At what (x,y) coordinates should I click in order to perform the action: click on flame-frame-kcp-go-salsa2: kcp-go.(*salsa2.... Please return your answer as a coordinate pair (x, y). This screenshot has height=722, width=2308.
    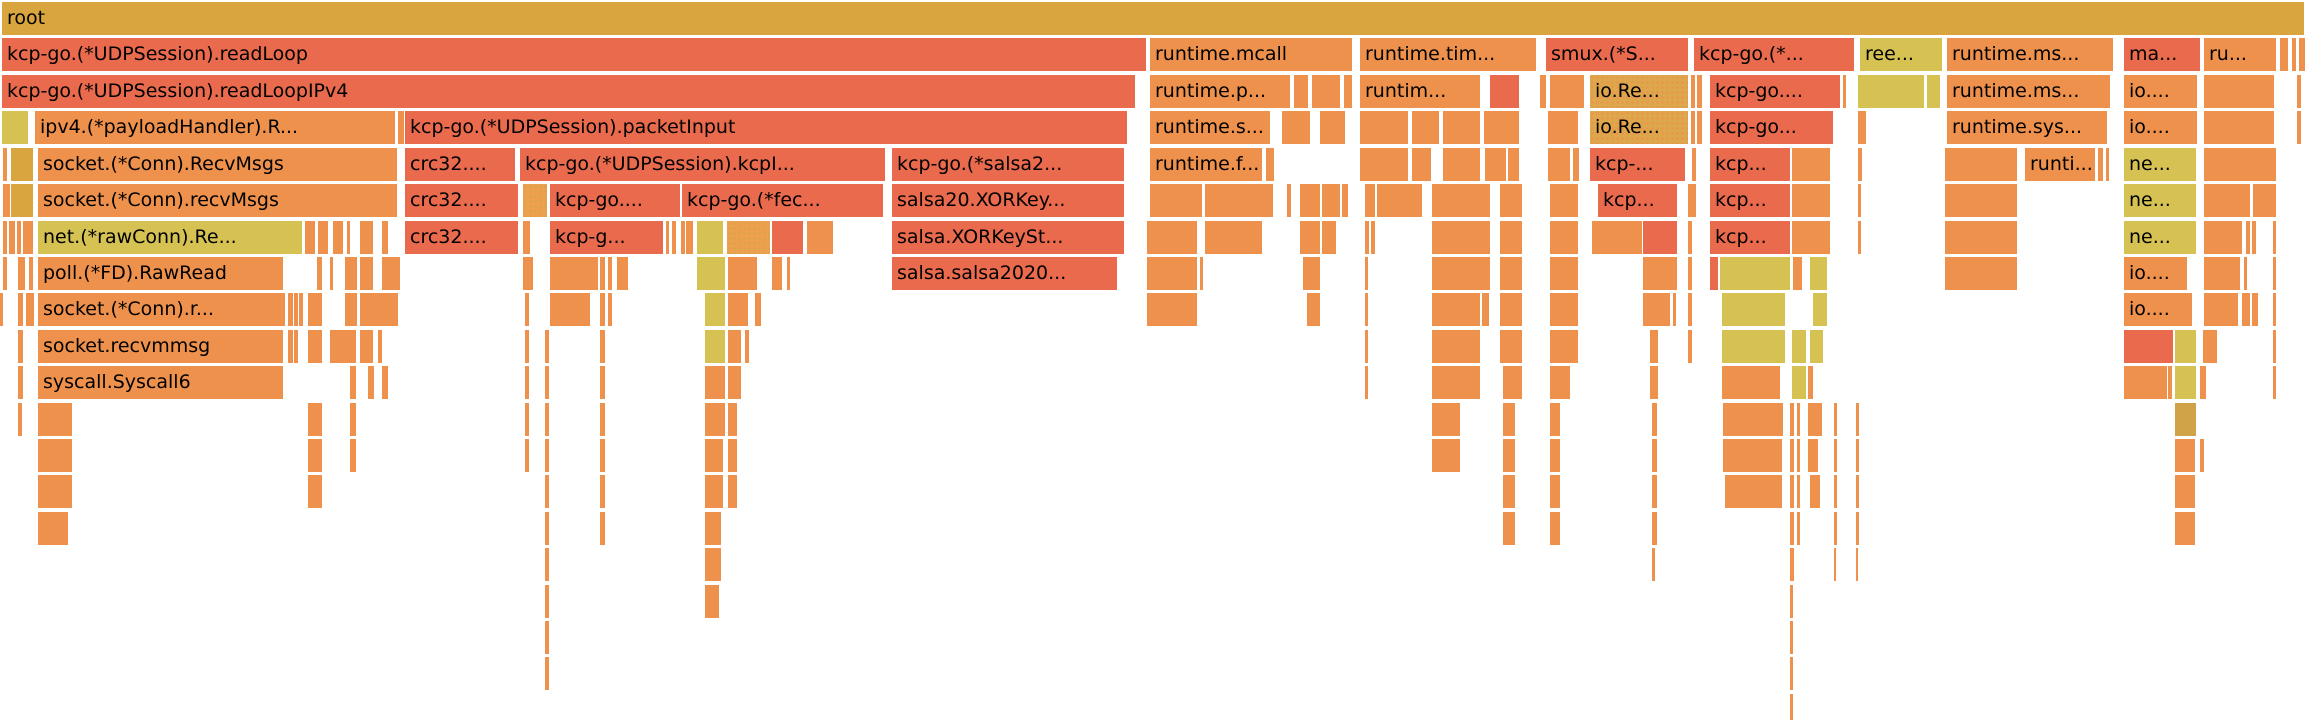
    Looking at the image, I should click on (1008, 164).